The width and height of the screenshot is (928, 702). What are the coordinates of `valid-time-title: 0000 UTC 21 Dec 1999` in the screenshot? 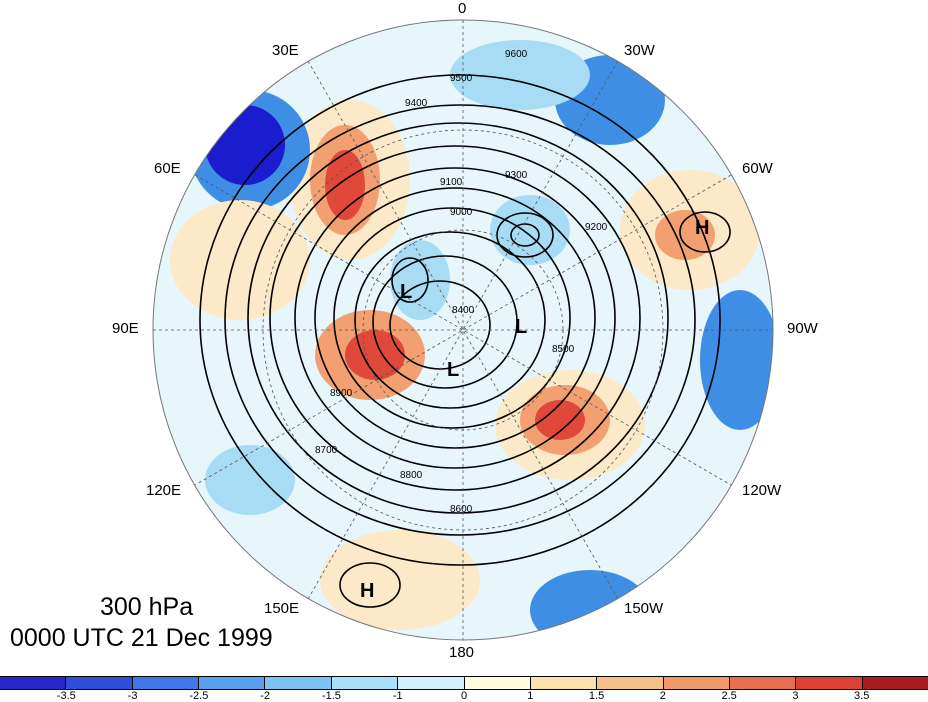 It's located at (141, 638).